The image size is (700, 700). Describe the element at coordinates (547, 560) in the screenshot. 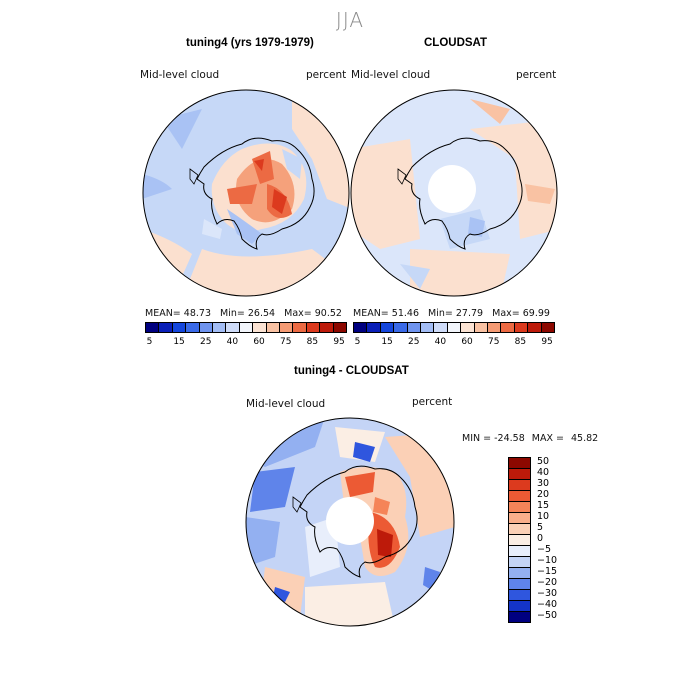

I see `diff-colorbar-tick-label: −10` at that location.